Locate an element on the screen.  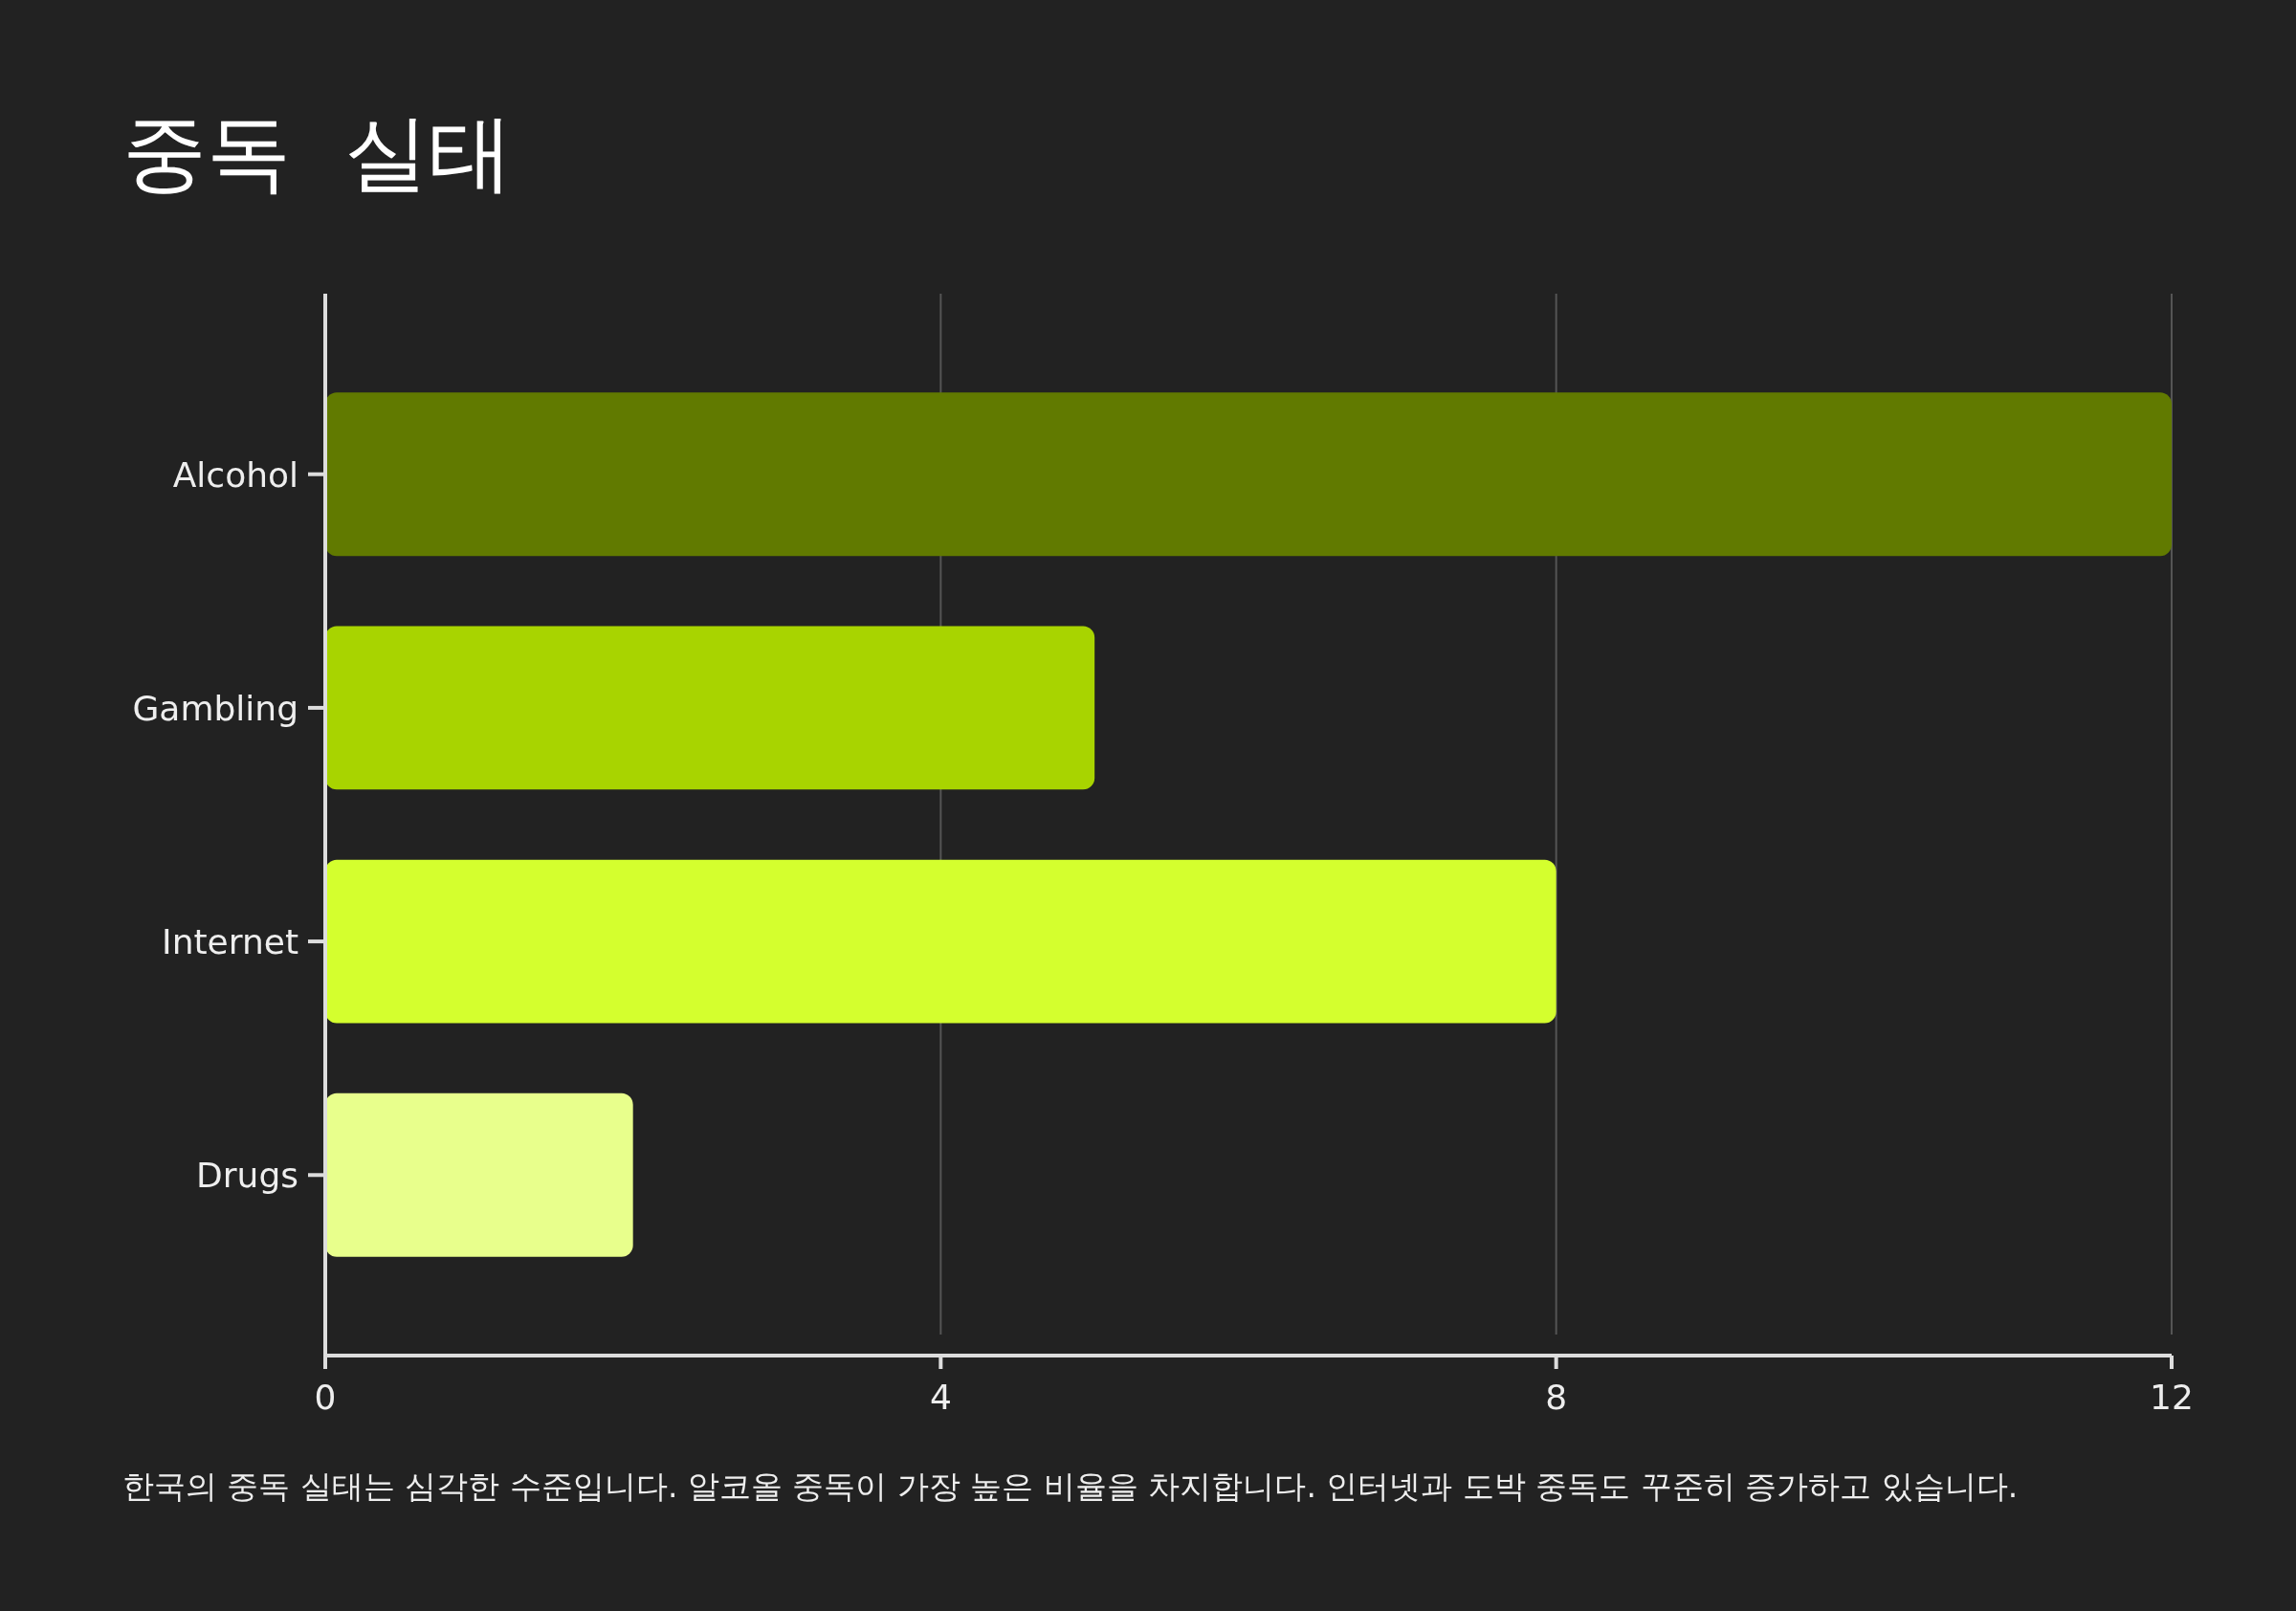
y-tick-label: Drugs is located at coordinates (247, 1176).